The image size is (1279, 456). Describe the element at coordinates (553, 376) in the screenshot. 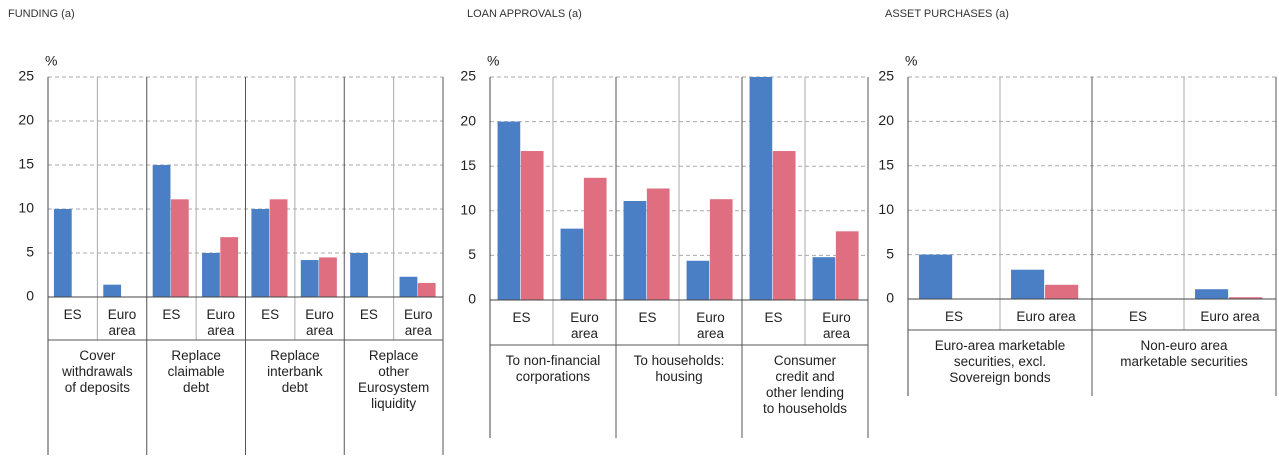

I see `group-label-line: corporations` at that location.